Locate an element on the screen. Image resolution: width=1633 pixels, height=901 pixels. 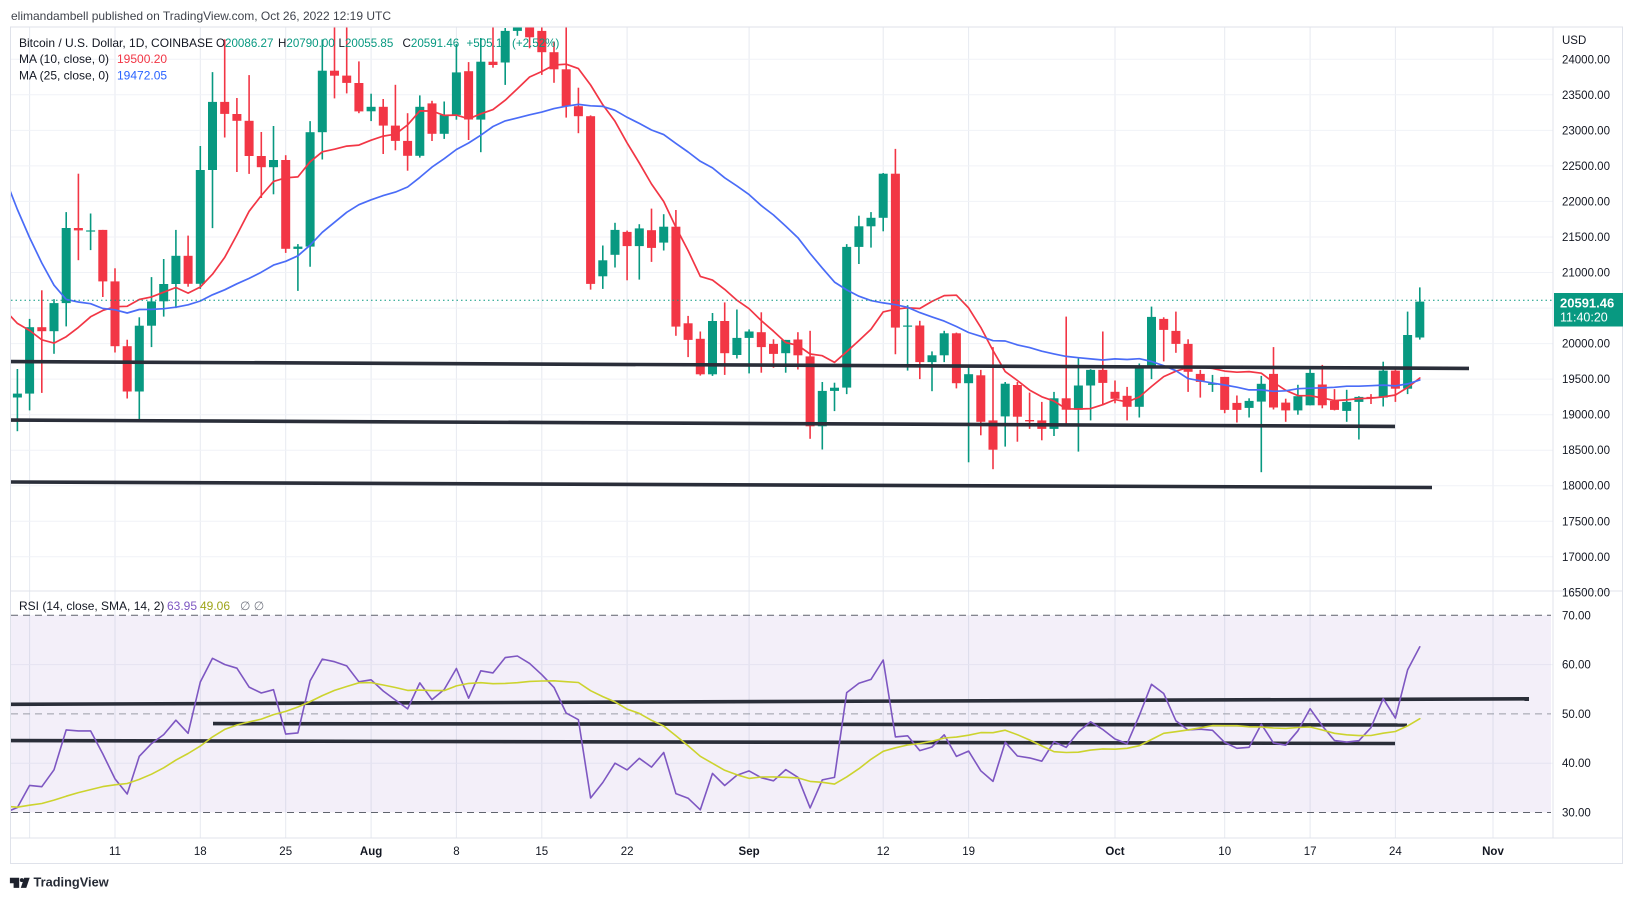
svg-text: 49.06 is located at coordinates (215, 606).